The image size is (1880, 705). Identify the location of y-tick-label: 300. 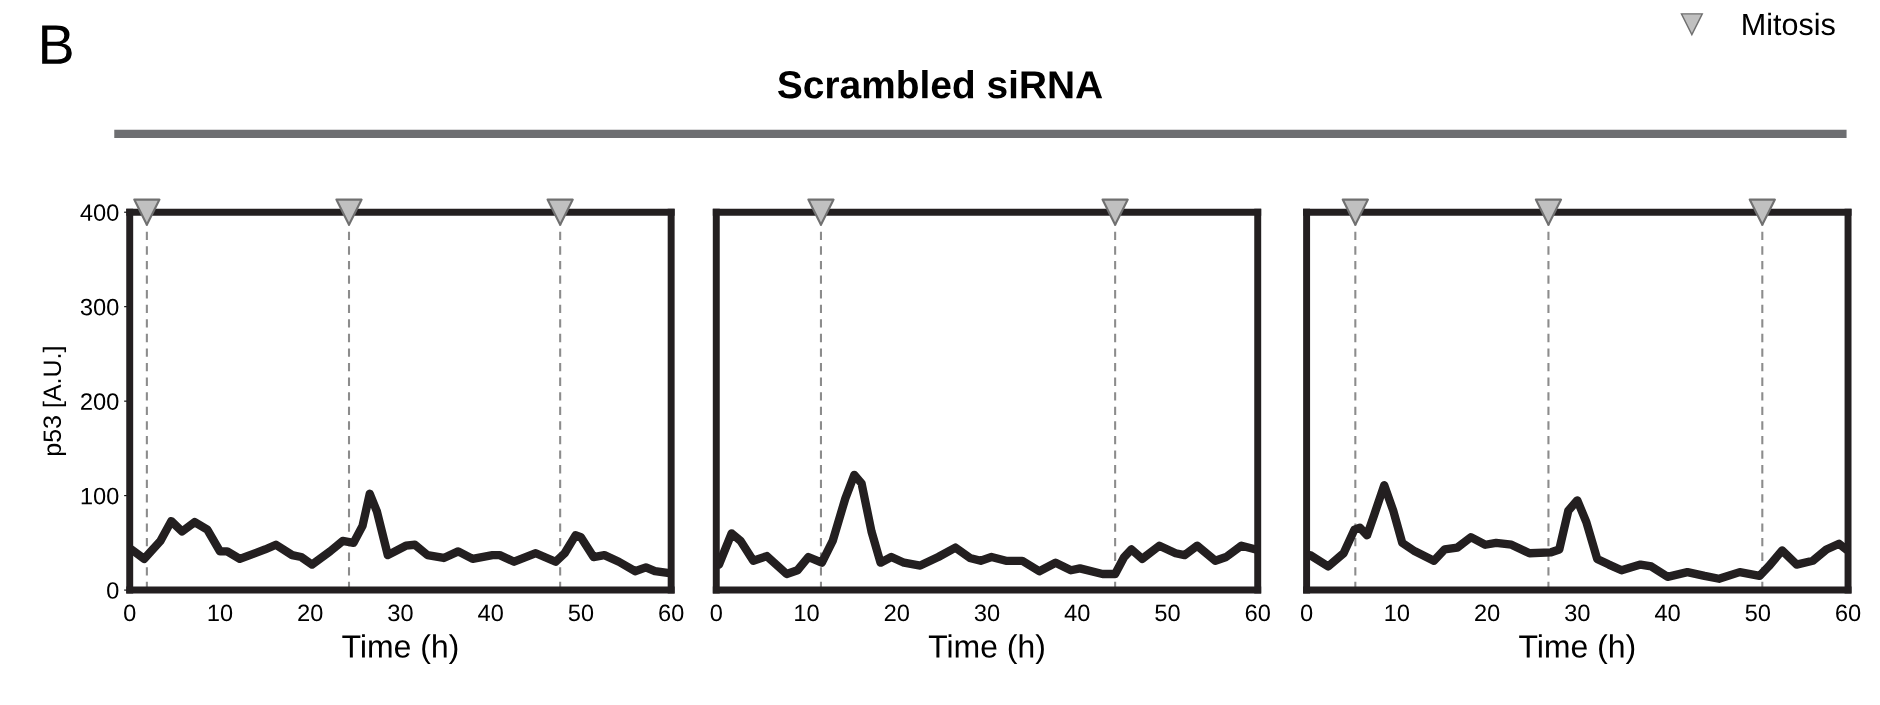
(99, 307).